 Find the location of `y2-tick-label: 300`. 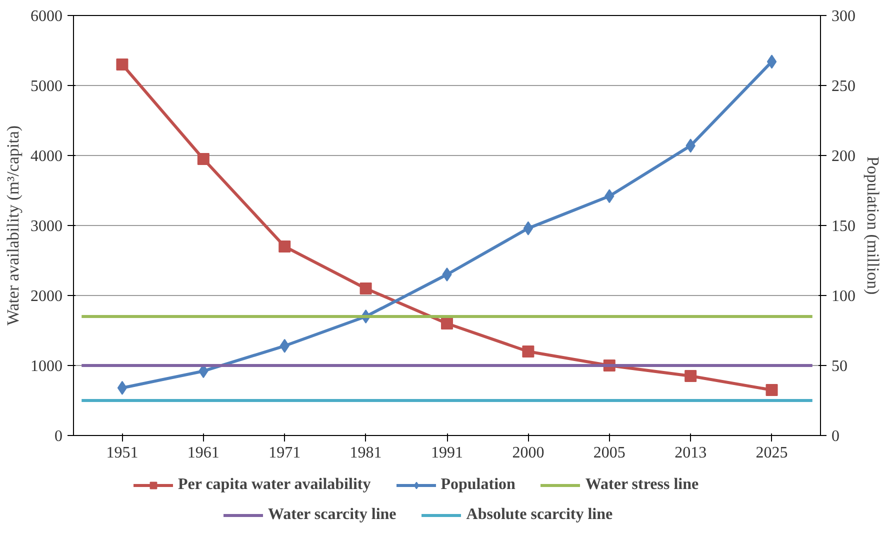

y2-tick-label: 300 is located at coordinates (844, 16).